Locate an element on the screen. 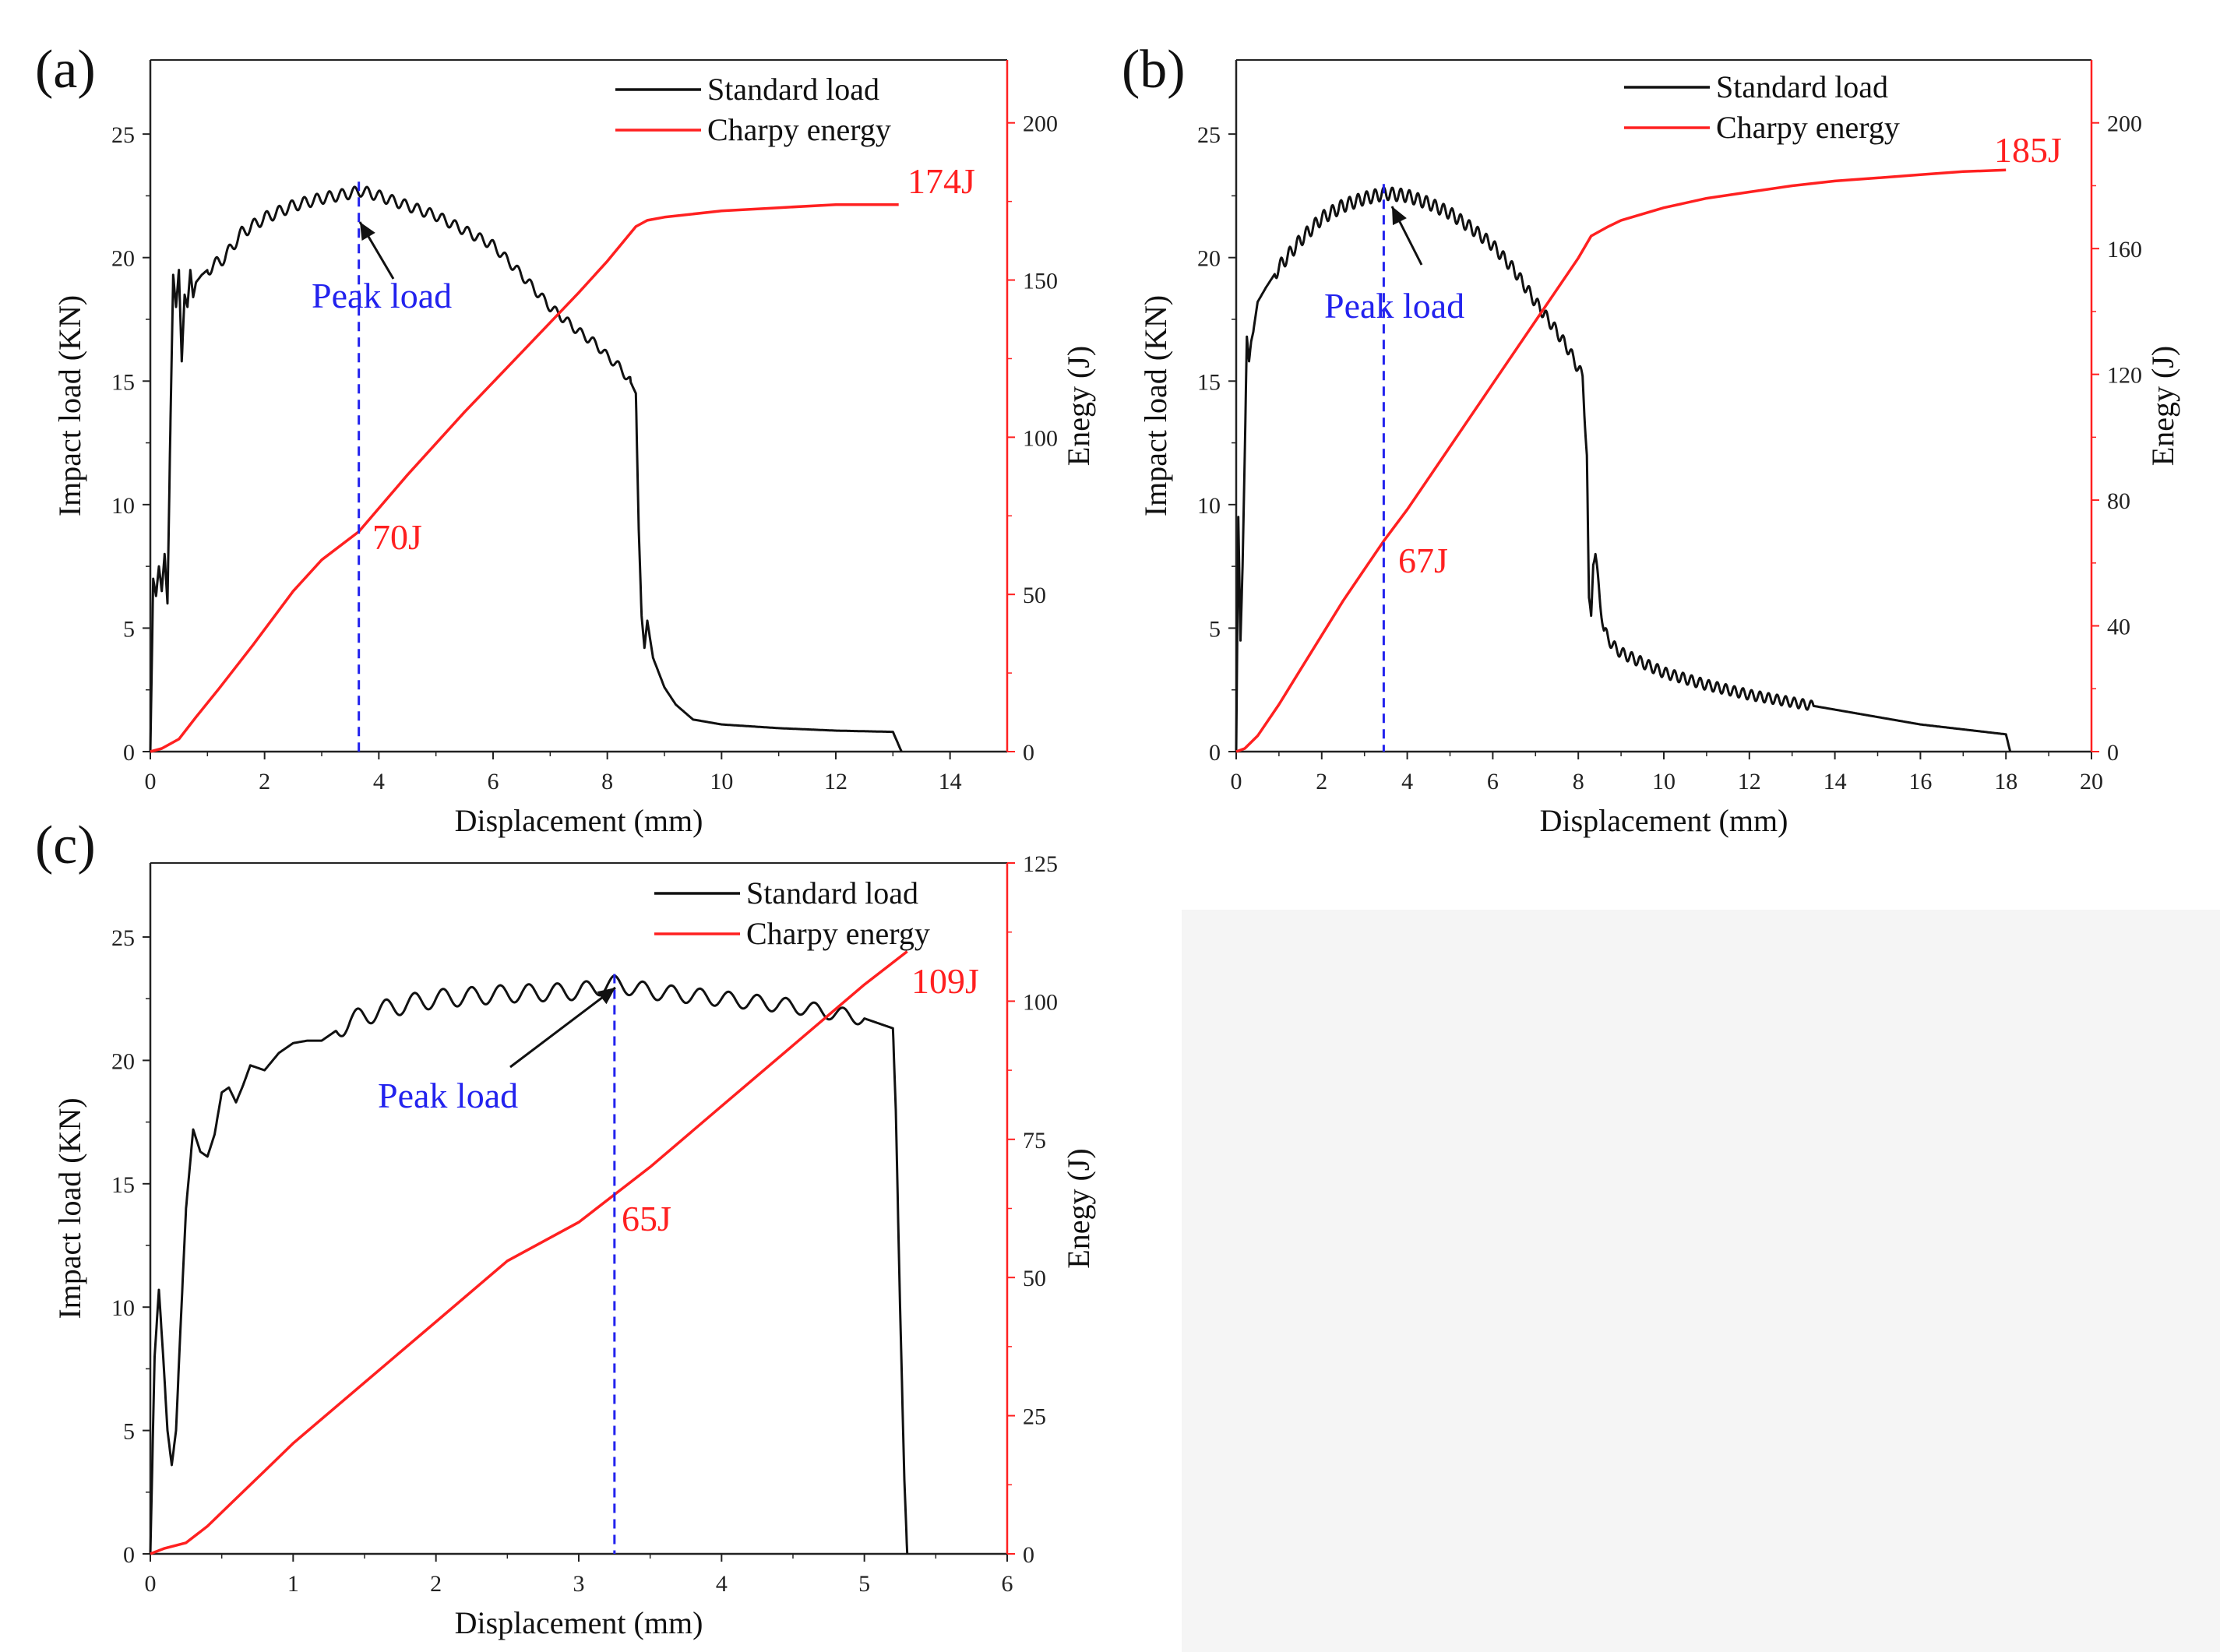 The image size is (2220, 1652). final-energy-label: 174J is located at coordinates (941, 181).